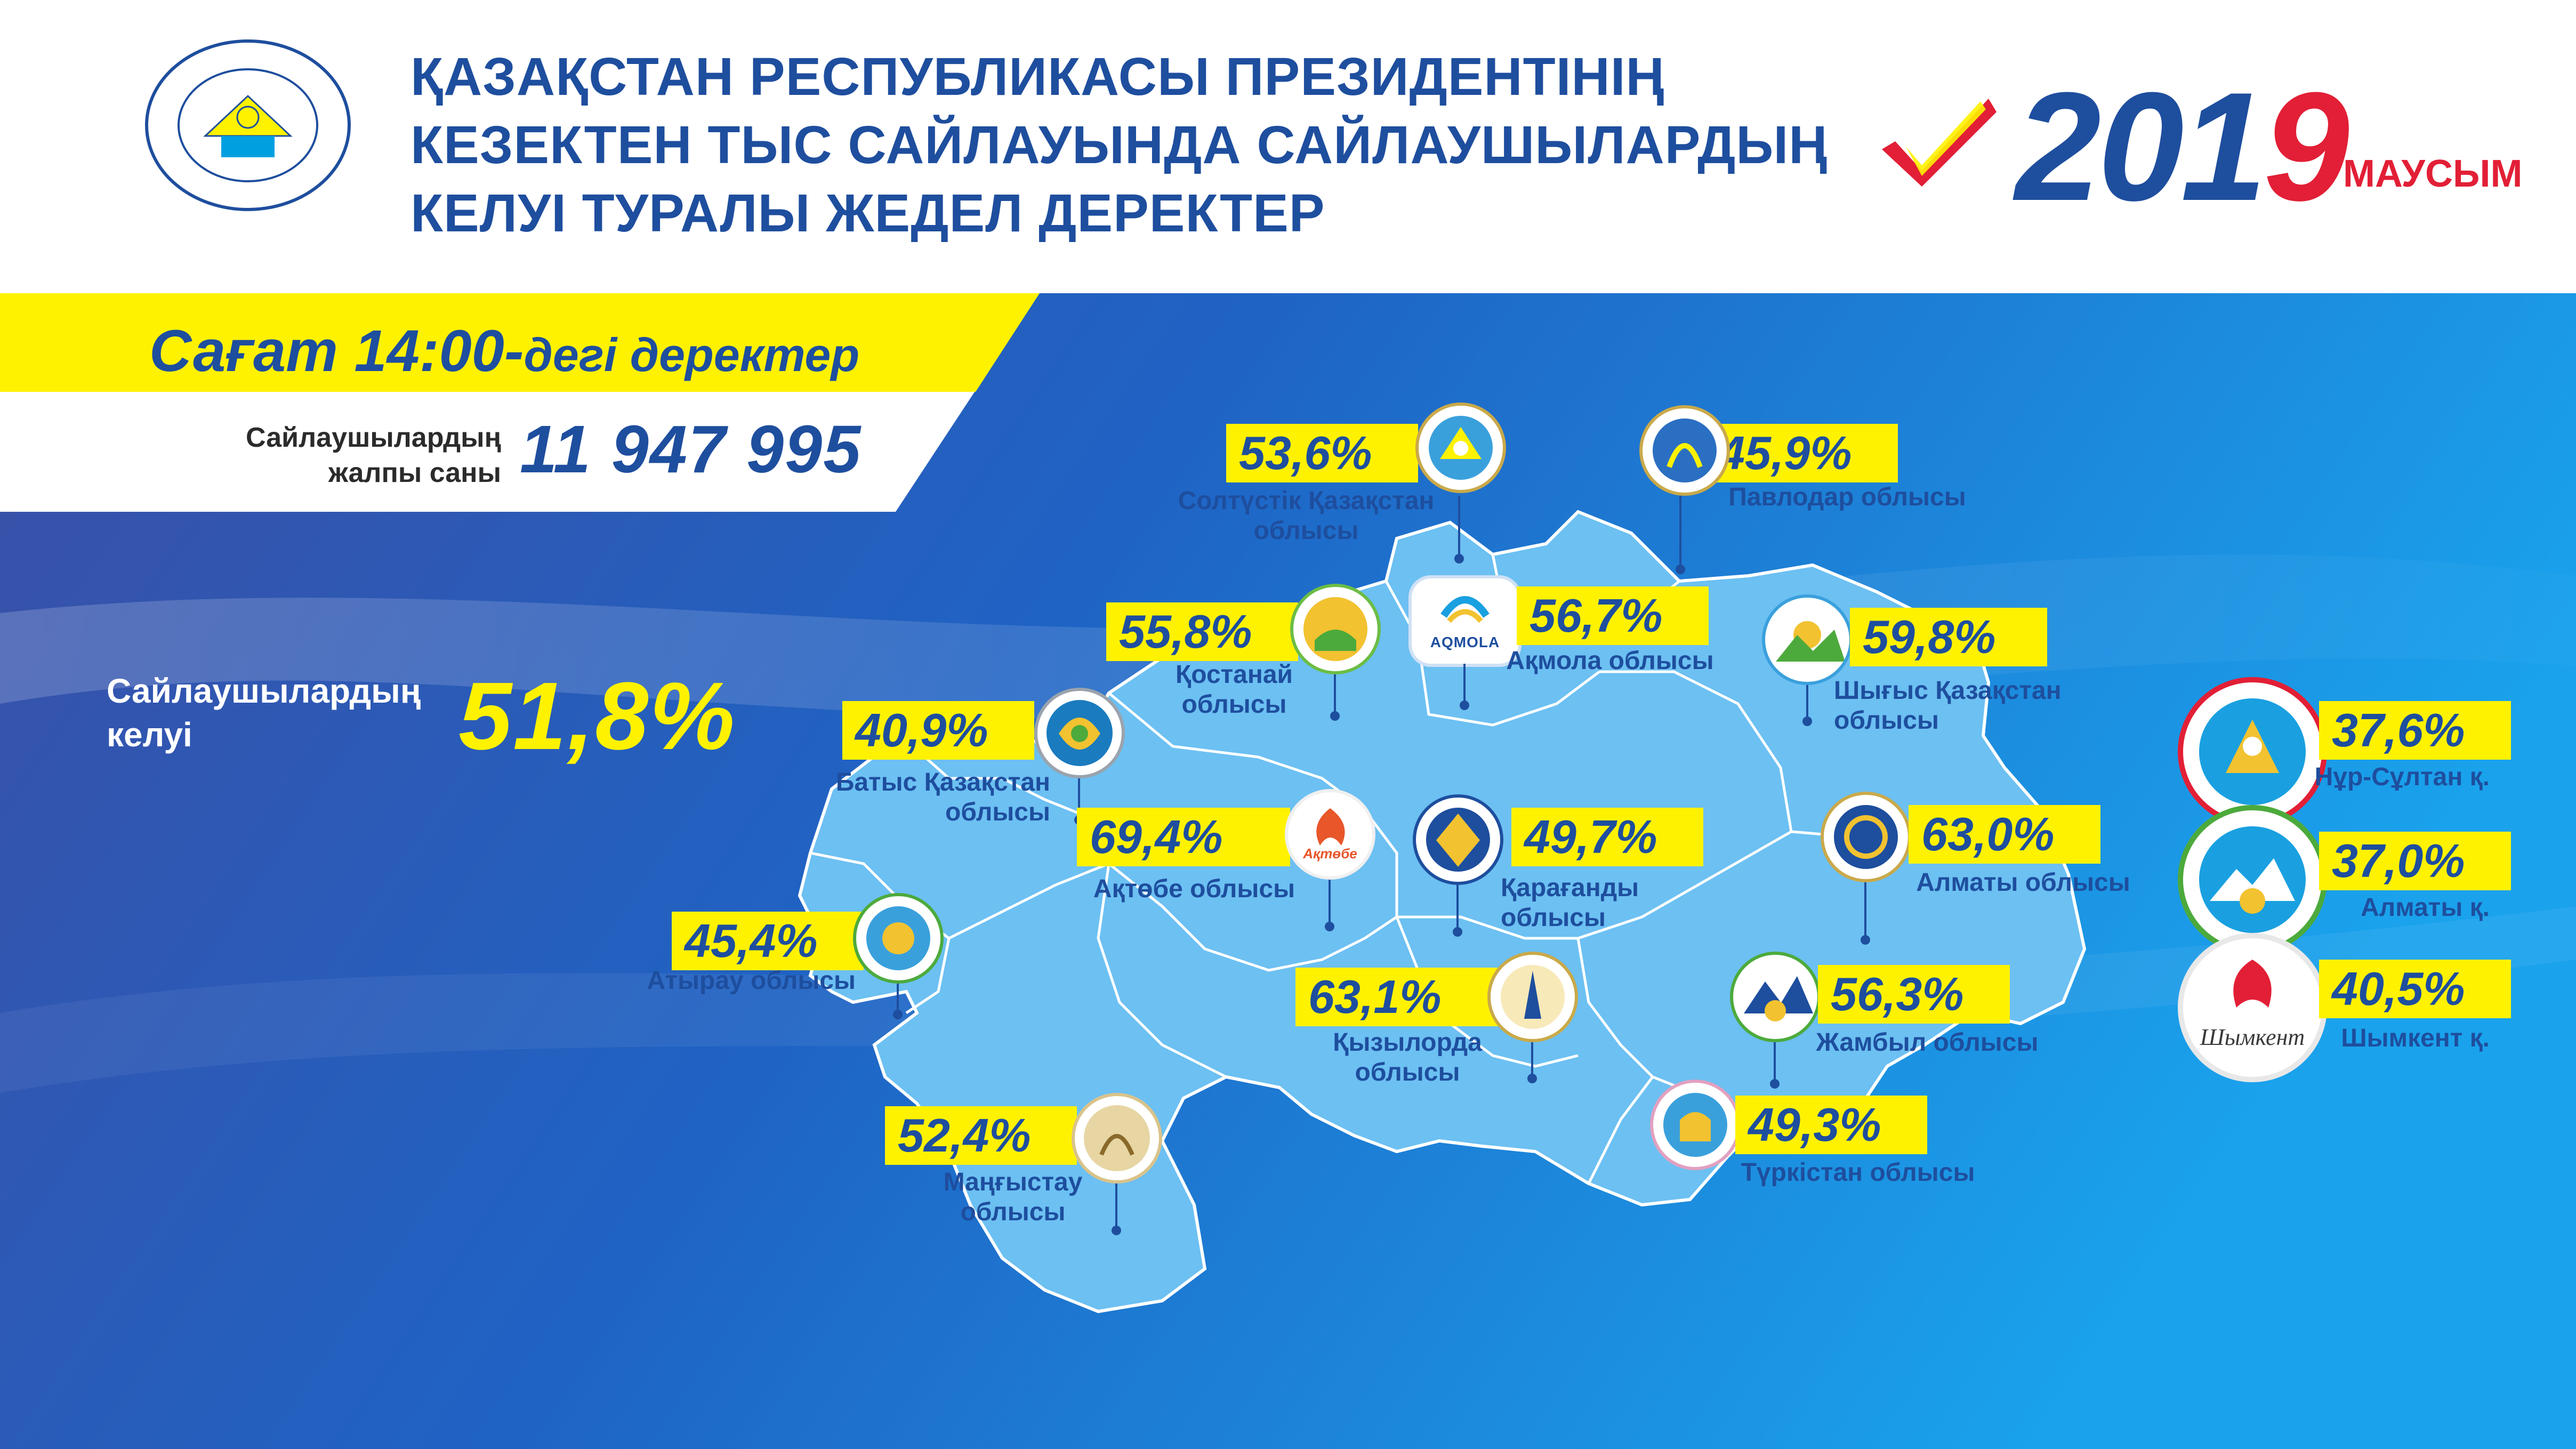 The image size is (2576, 1449). Describe the element at coordinates (149, 734) in the screenshot. I see `turnout-label-2: келуі` at that location.